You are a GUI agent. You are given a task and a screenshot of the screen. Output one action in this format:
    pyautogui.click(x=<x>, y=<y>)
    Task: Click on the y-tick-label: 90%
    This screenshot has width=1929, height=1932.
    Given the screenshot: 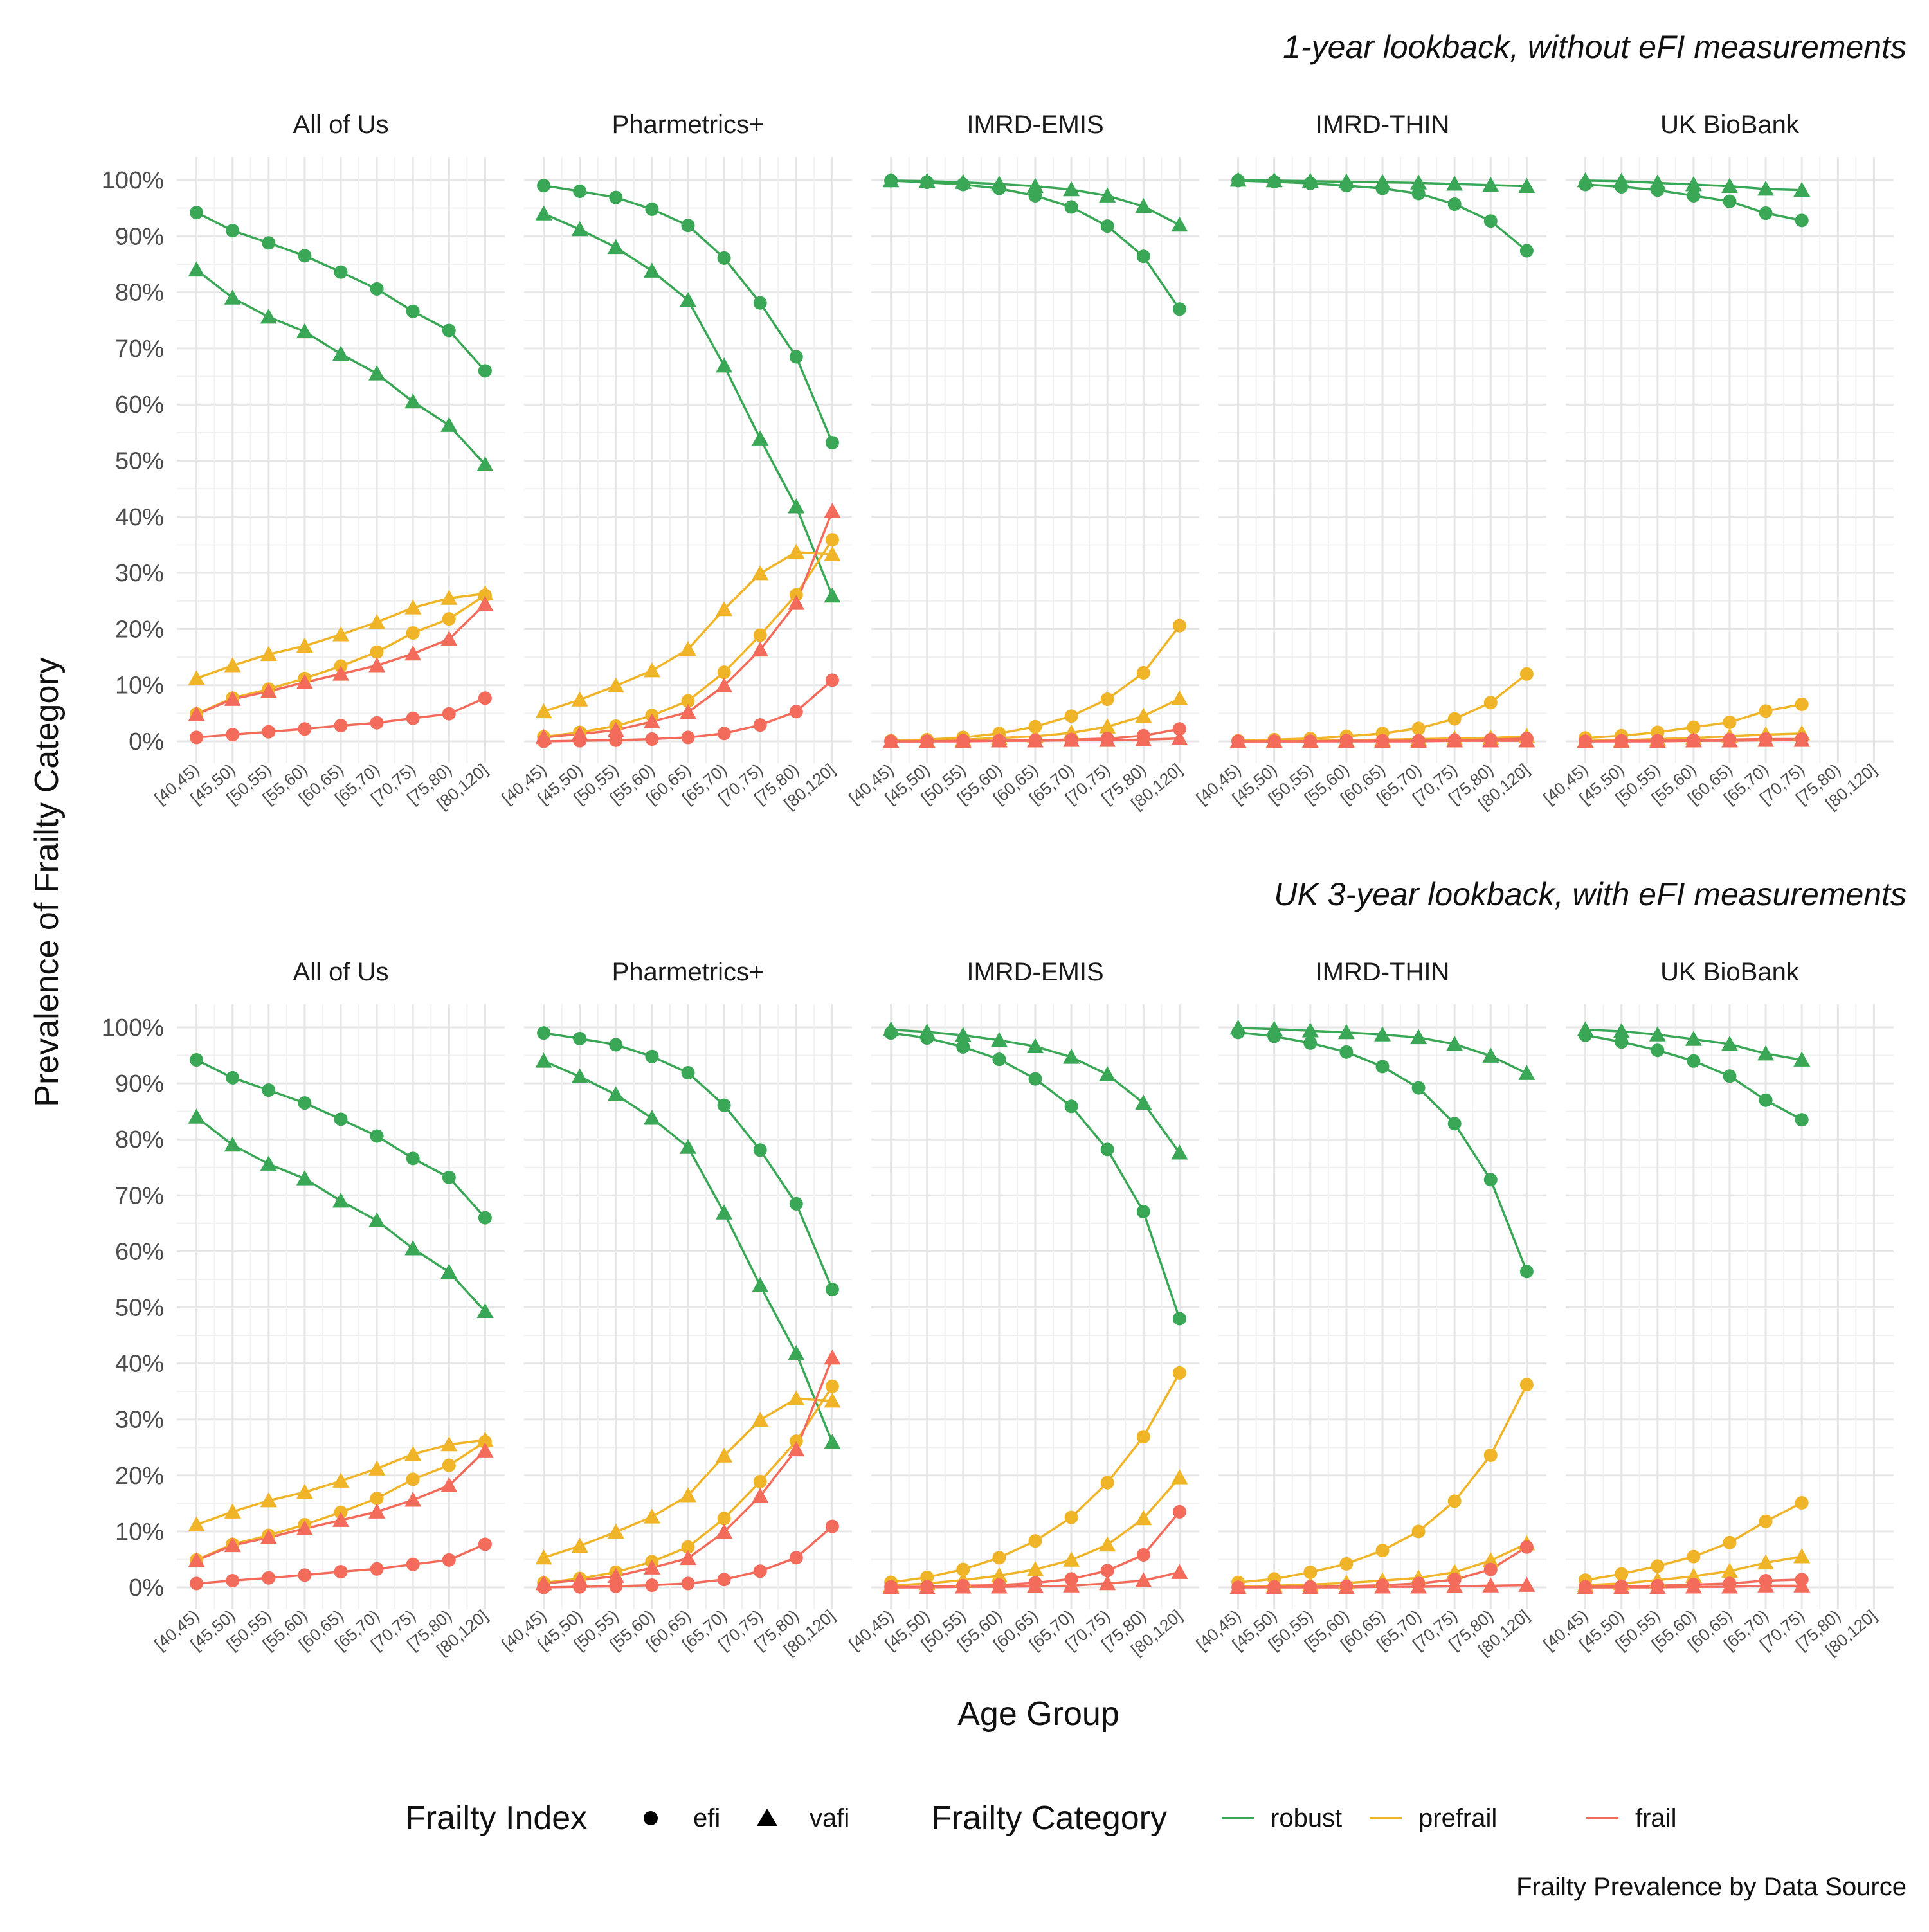 What is the action you would take?
    pyautogui.click(x=139, y=1083)
    